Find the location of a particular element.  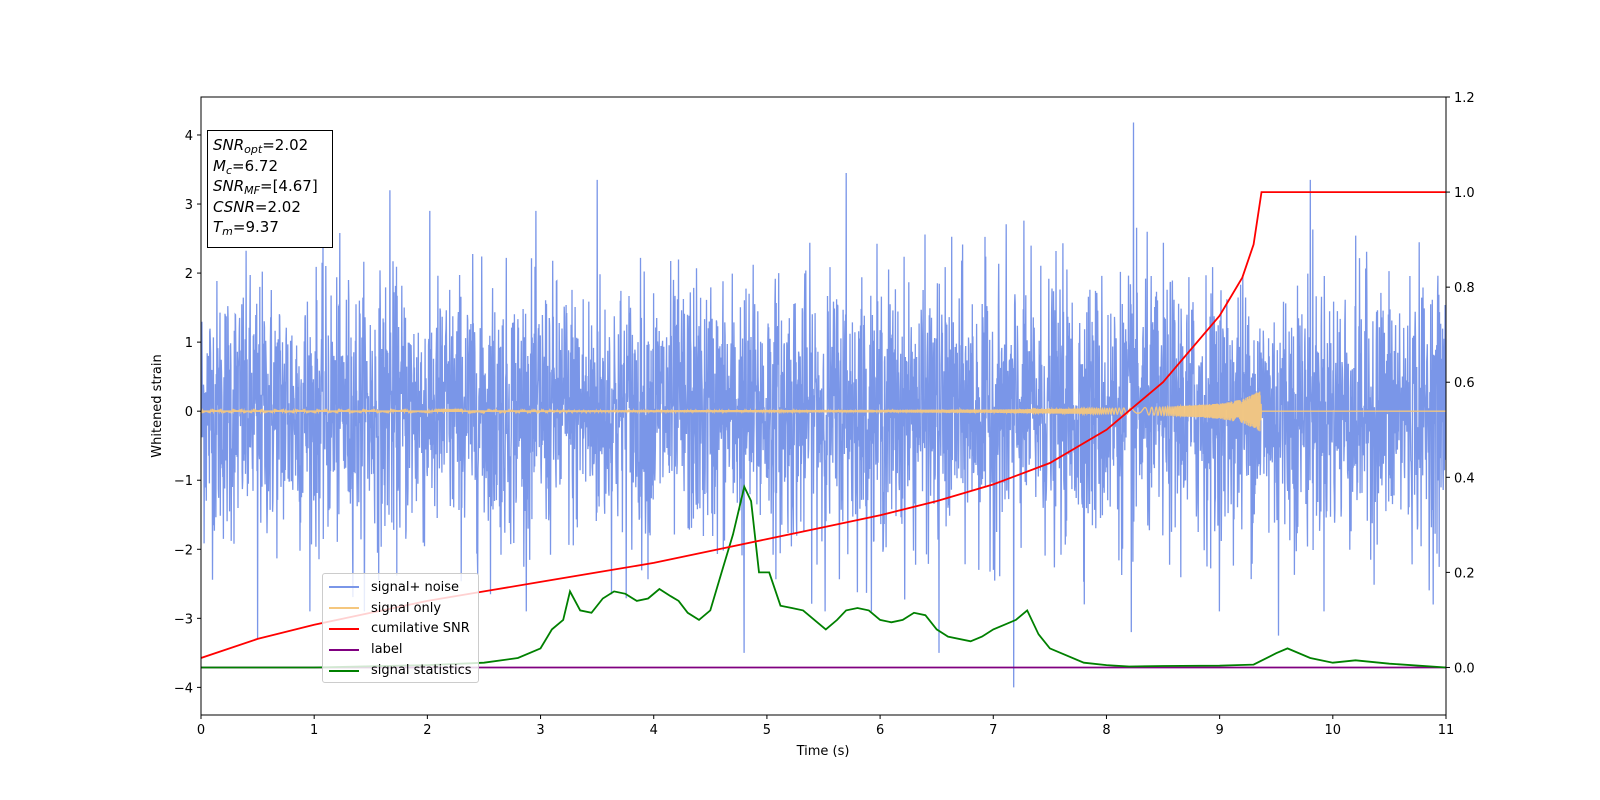

x-tick-label: 6 is located at coordinates (880, 730).